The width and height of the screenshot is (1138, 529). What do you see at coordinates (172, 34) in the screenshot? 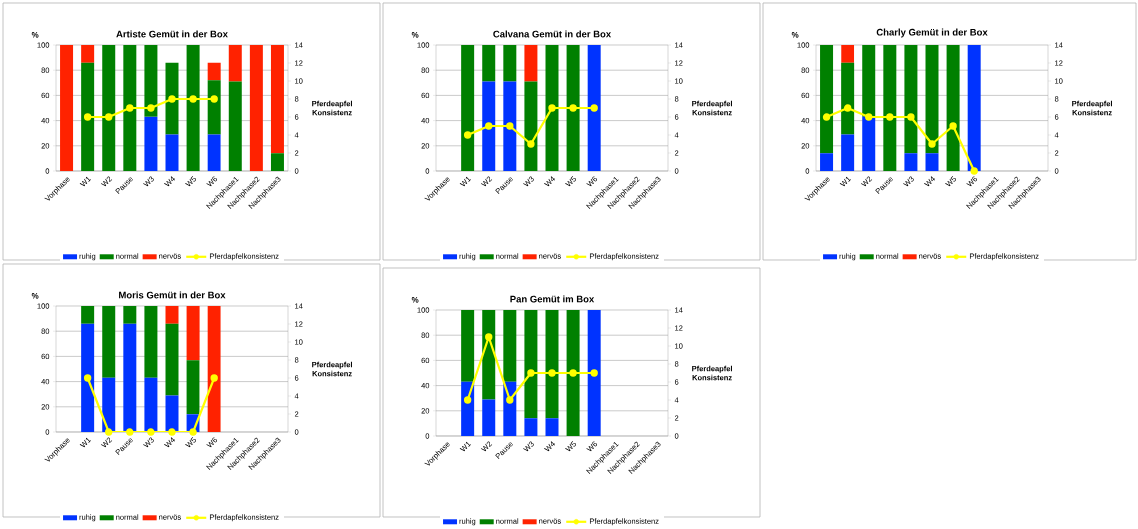
I see `chart-title: Artiste Gemüt in der Box` at bounding box center [172, 34].